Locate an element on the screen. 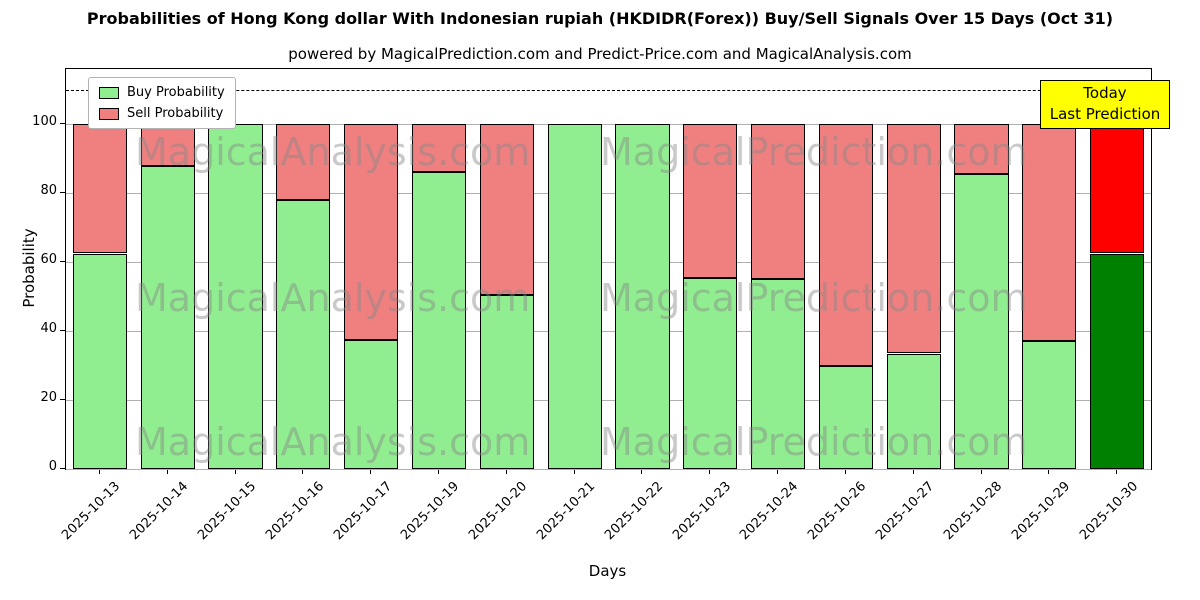 This screenshot has height=600, width=1200. x-tick-label: 2025-10-17 is located at coordinates (362, 511).